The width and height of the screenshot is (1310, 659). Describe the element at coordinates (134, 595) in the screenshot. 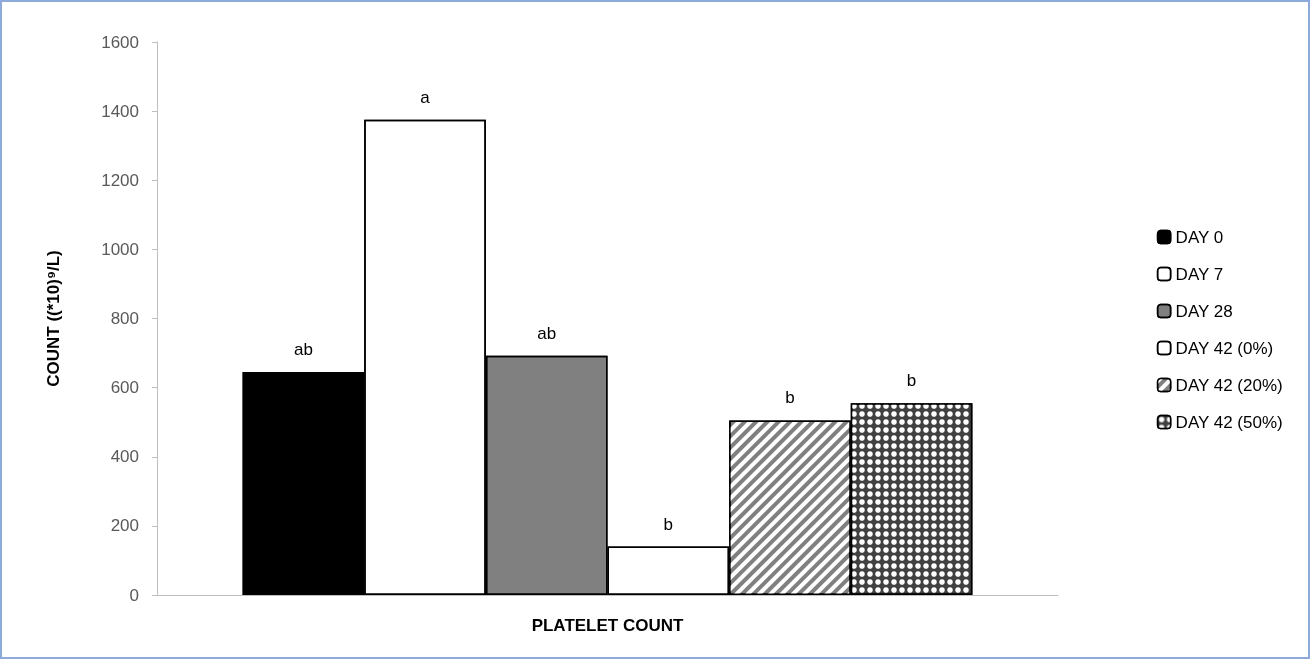

I see `y-tick-label: 0` at that location.